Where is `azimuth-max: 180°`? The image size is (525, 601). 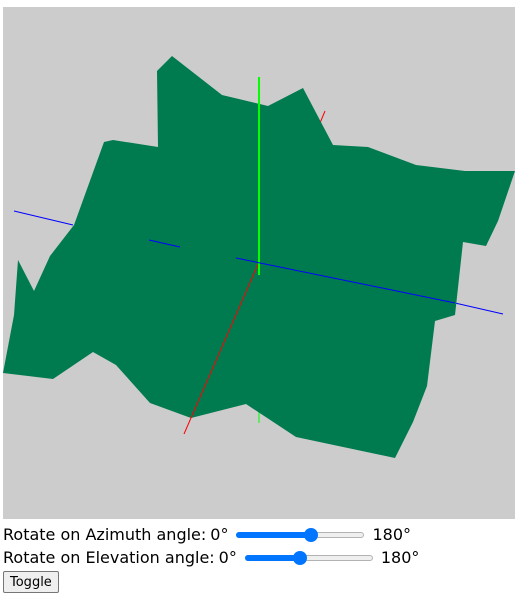 azimuth-max: 180° is located at coordinates (392, 534).